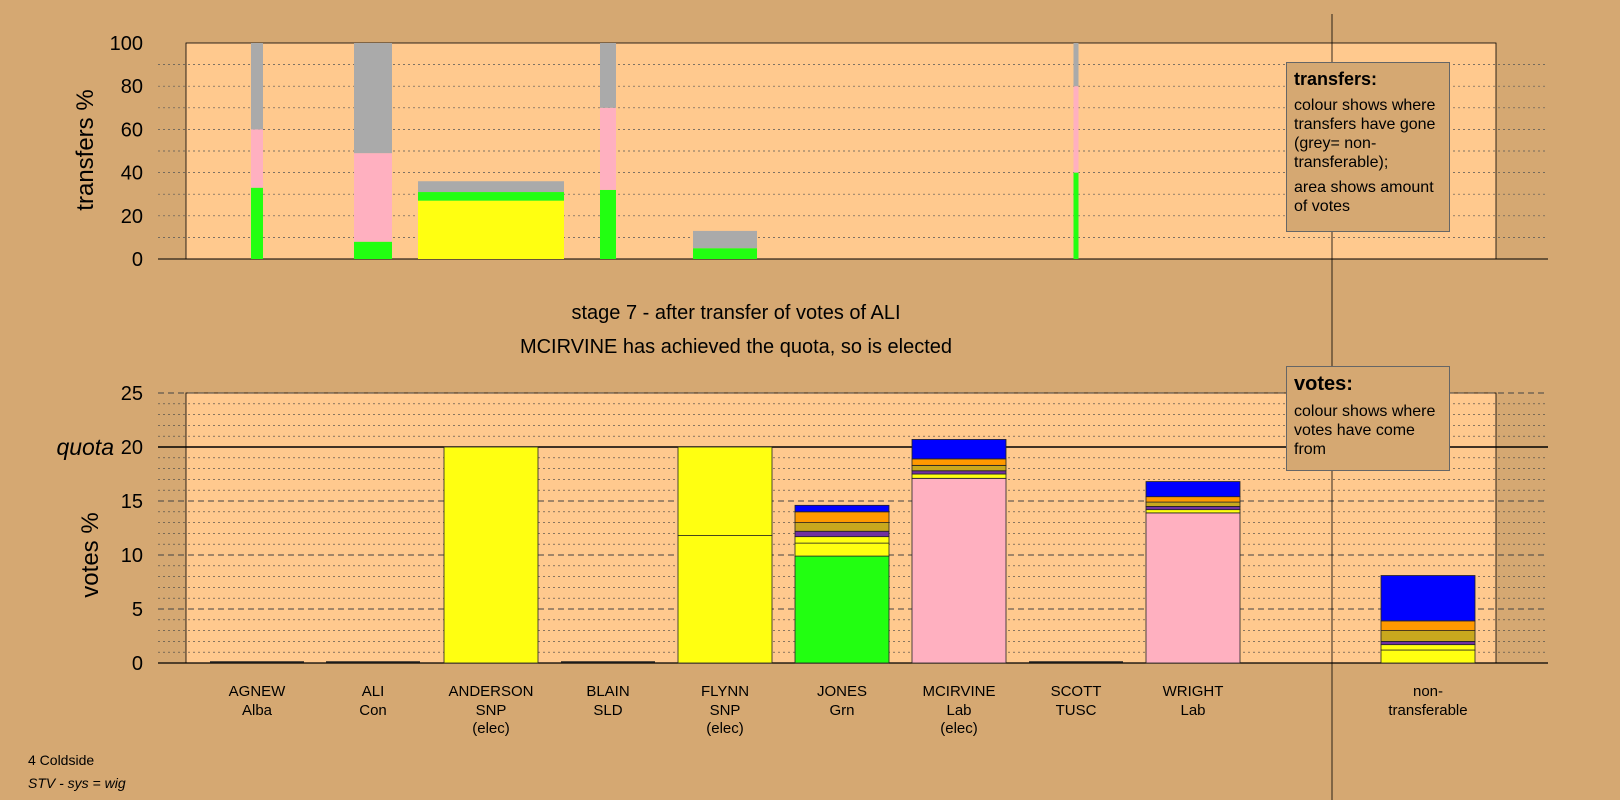 The width and height of the screenshot is (1620, 800). I want to click on stage-title: stage 7 - after transfer of votes of ALI, so click(735, 313).